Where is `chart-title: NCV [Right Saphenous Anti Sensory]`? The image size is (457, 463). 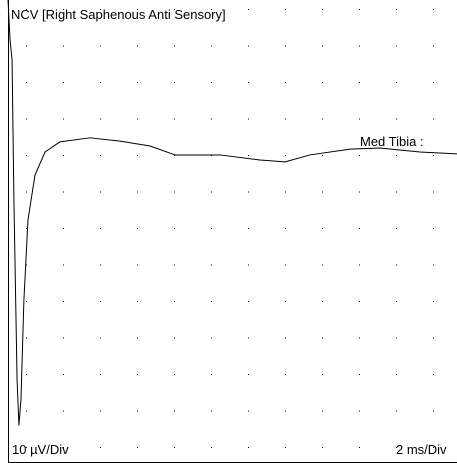
chart-title: NCV [Right Saphenous Anti Sensory] is located at coordinates (118, 14).